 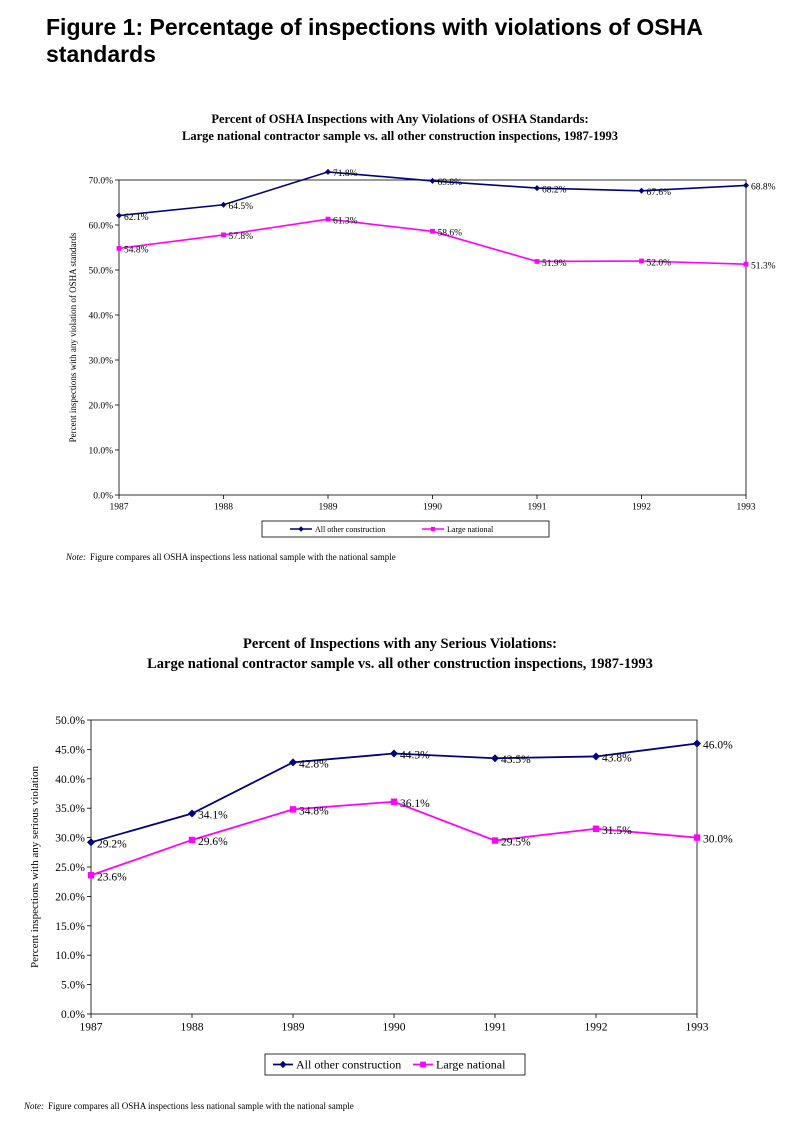 What do you see at coordinates (659, 193) in the screenshot?
I see `data-label: 67.6%` at bounding box center [659, 193].